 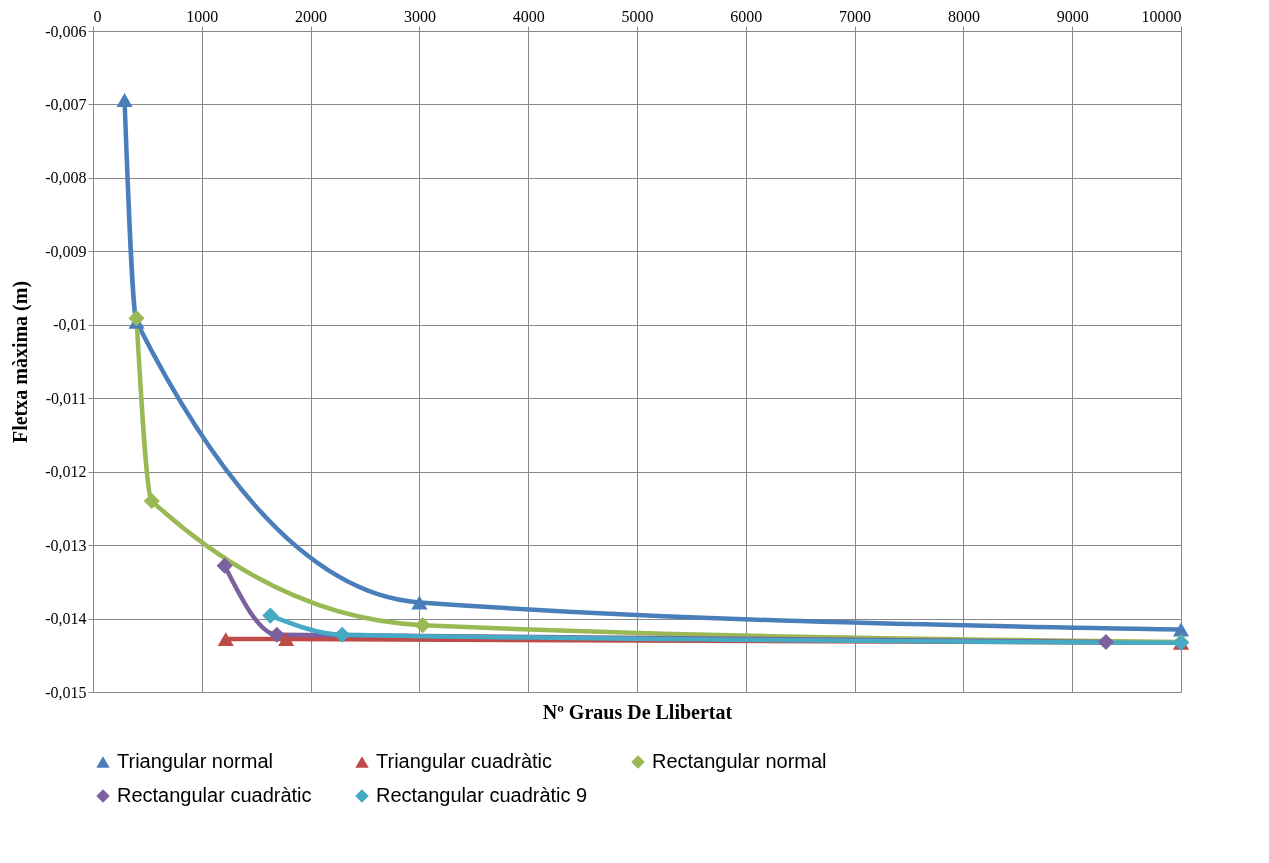 What do you see at coordinates (528, 16) in the screenshot?
I see `x-tick-label: 4000` at bounding box center [528, 16].